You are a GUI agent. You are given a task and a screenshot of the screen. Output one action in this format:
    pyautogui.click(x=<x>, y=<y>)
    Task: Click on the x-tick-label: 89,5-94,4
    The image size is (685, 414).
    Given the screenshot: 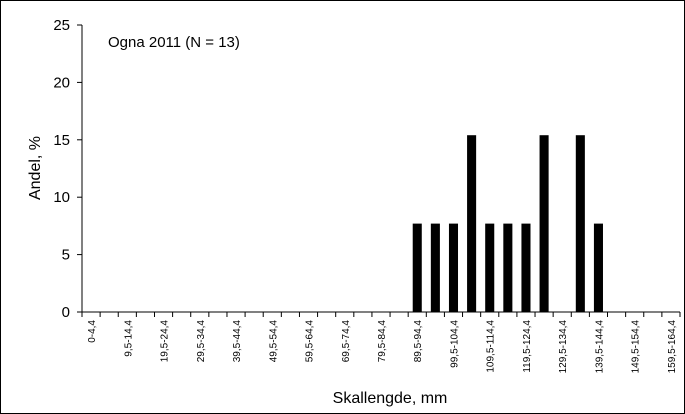 What is the action you would take?
    pyautogui.click(x=418, y=341)
    